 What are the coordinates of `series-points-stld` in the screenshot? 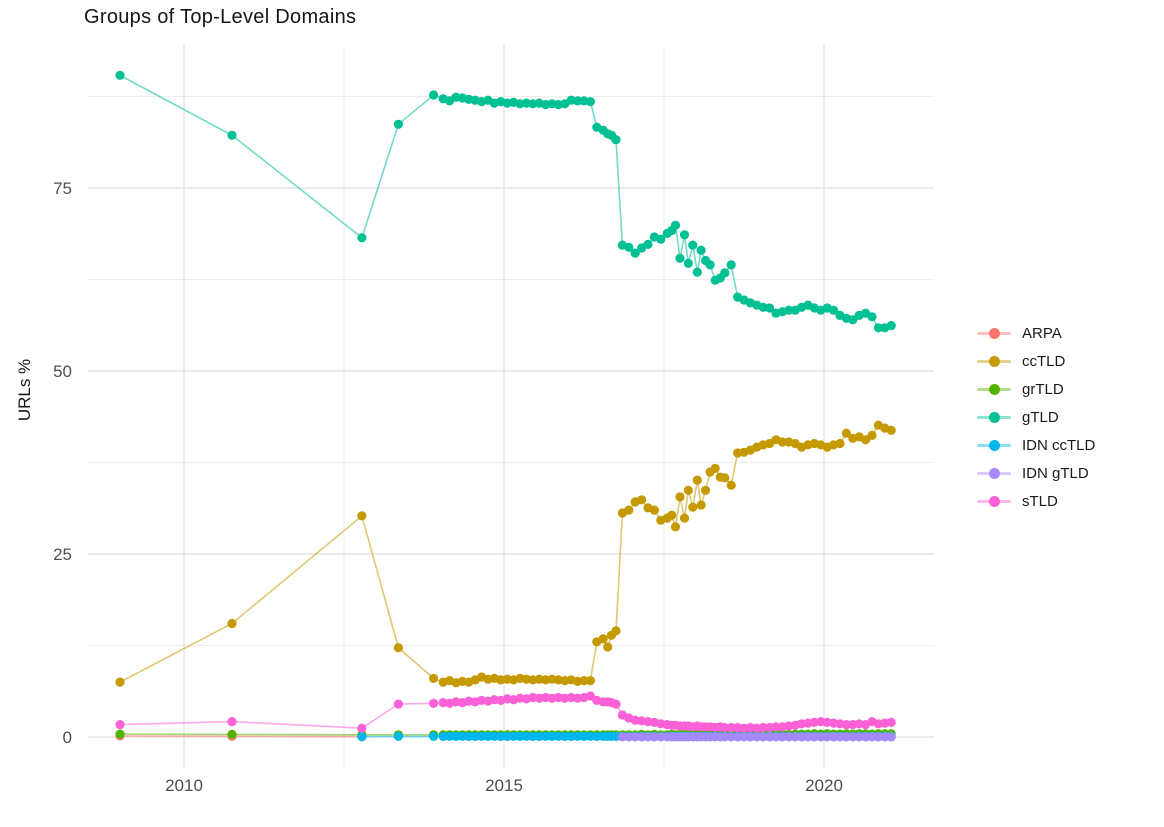 It's located at (505, 712).